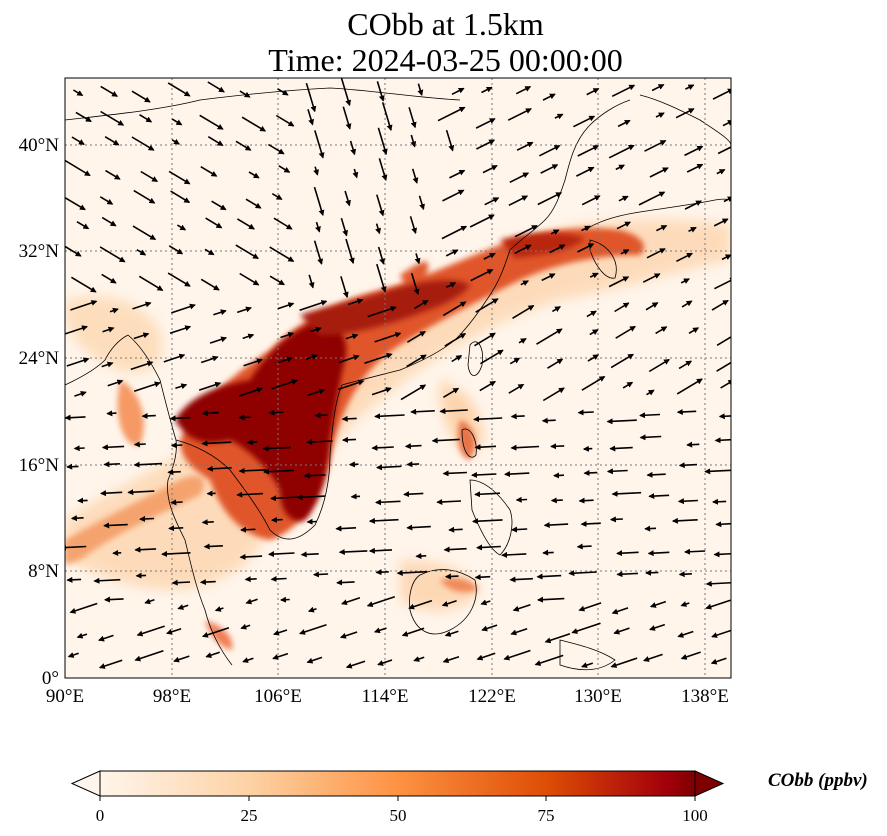 The image size is (887, 836). What do you see at coordinates (43, 571) in the screenshot?
I see `y-tick-label: 8°N` at bounding box center [43, 571].